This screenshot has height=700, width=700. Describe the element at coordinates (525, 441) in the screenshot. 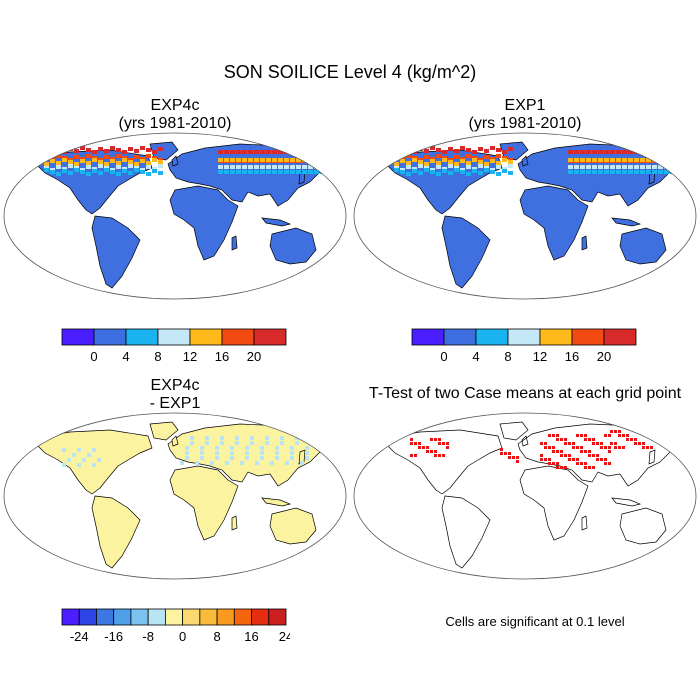

I see `continent-uk` at that location.